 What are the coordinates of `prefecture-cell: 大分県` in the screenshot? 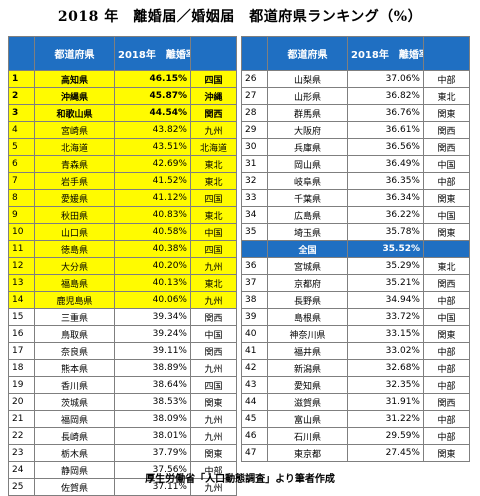 It's located at (74, 266).